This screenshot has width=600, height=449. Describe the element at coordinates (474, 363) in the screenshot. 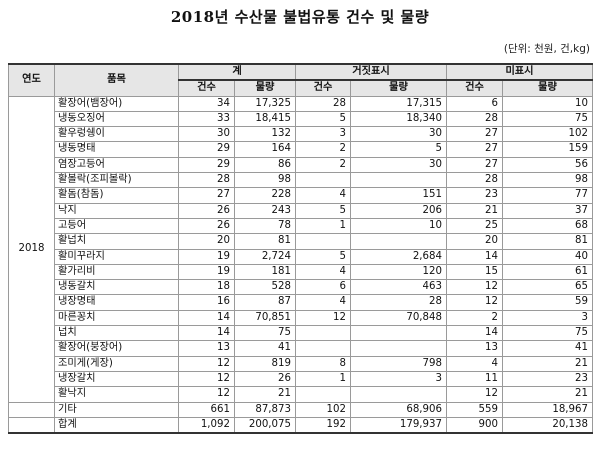

I see `unlabeled-count-cell: 4` at that location.